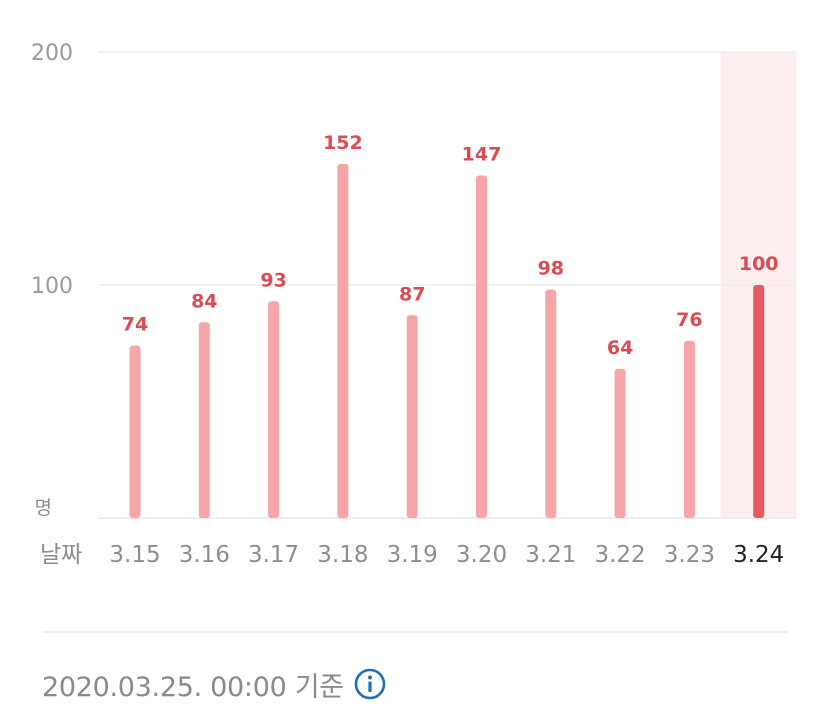 Image resolution: width=830 pixels, height=728 pixels. What do you see at coordinates (193, 687) in the screenshot?
I see `timestamp-label: 2020.03.25. 00:00 기준` at bounding box center [193, 687].